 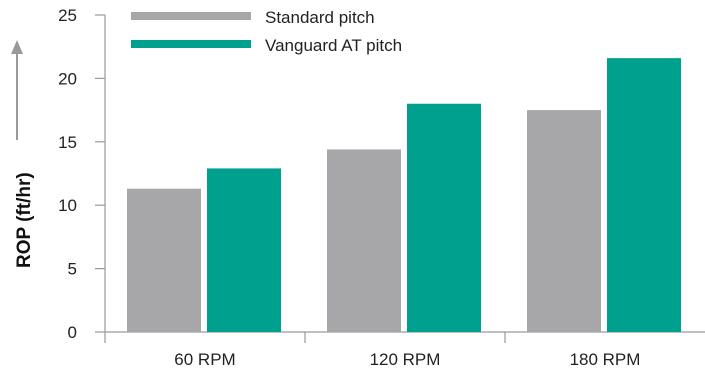 I want to click on category-labels: 60 RPM 120 RPM 180 RPM, so click(x=407, y=359).